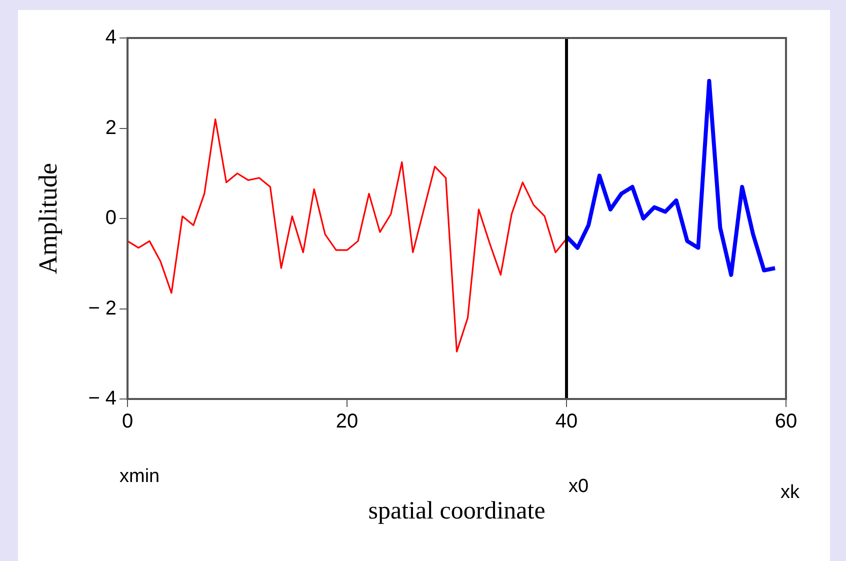 The image size is (846, 561). Describe the element at coordinates (790, 493) in the screenshot. I see `text: xk` at that location.